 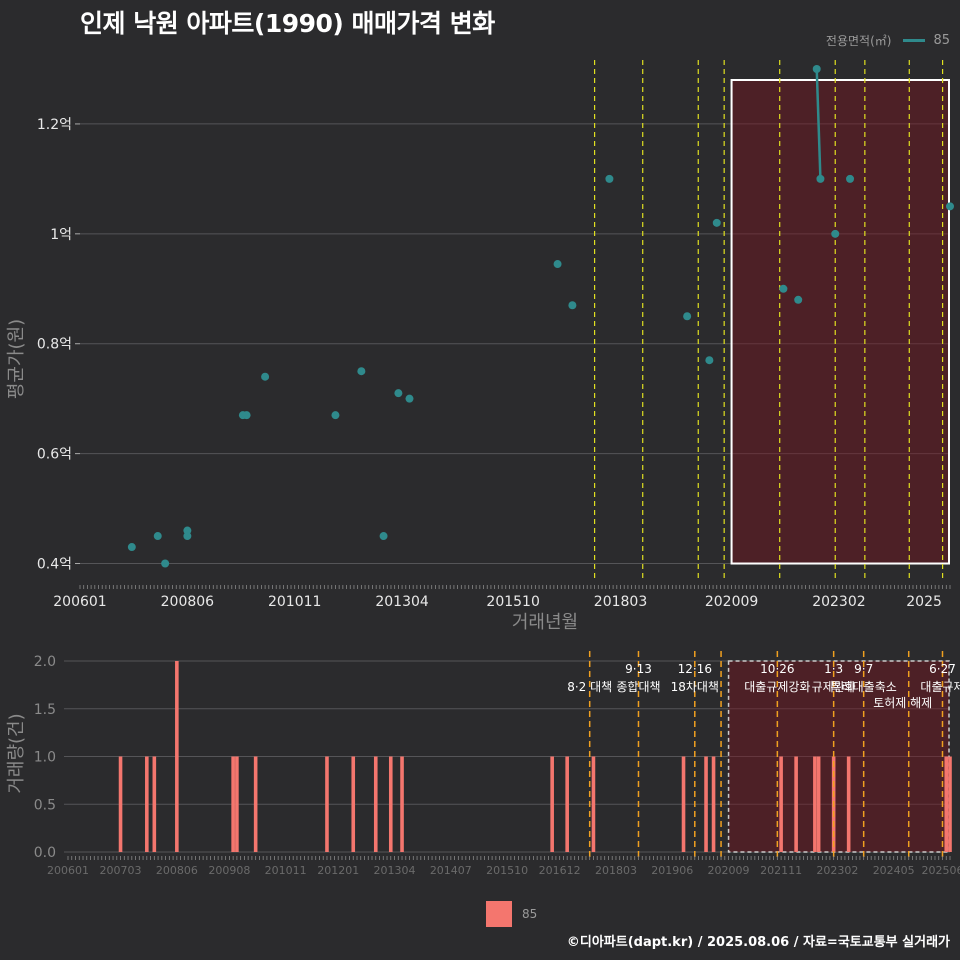 What do you see at coordinates (338, 870) in the screenshot?
I see `bar-x-tick-label: 201201` at bounding box center [338, 870].